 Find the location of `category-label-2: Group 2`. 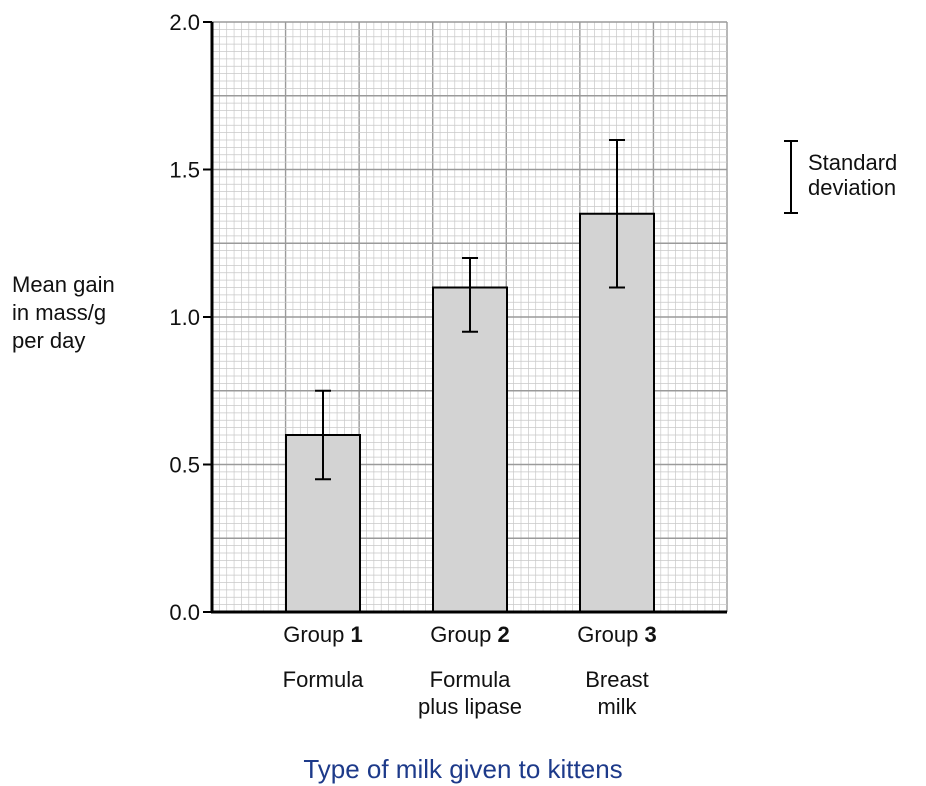

category-label-2: Group 2 is located at coordinates (470, 634).